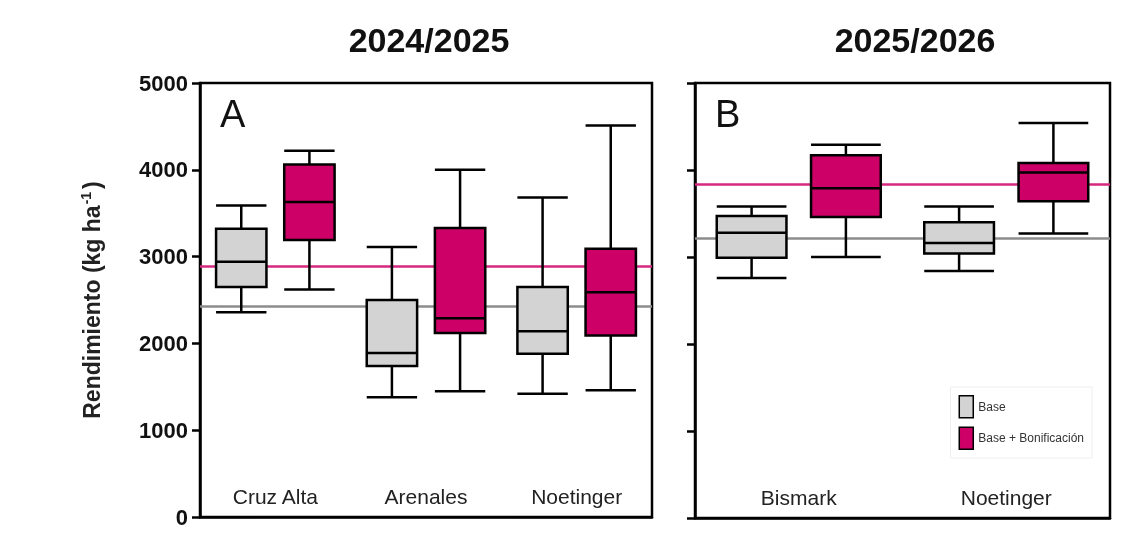 Image resolution: width=1130 pixels, height=535 pixels. I want to click on y-tick-label: 1000, so click(163, 430).